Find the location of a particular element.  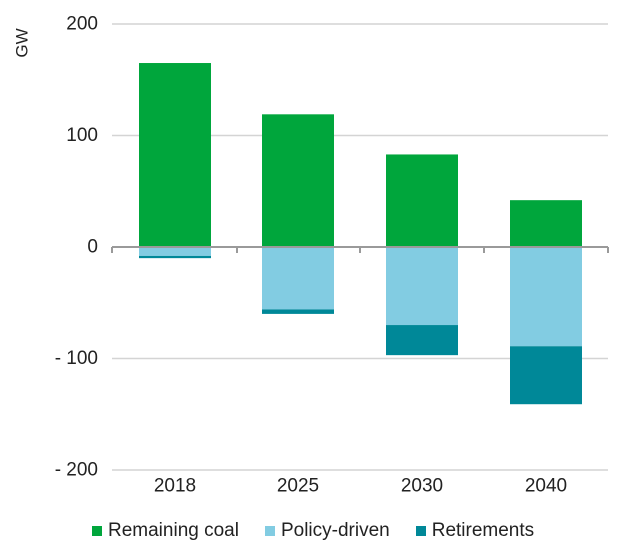

y-tick-label: 100 is located at coordinates (82, 135).